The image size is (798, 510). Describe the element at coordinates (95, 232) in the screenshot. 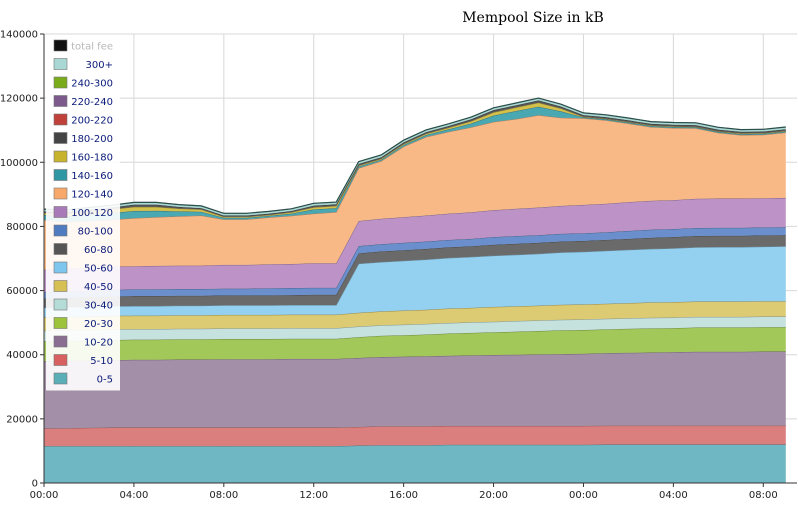

I see `legend-label: 80-100` at that location.